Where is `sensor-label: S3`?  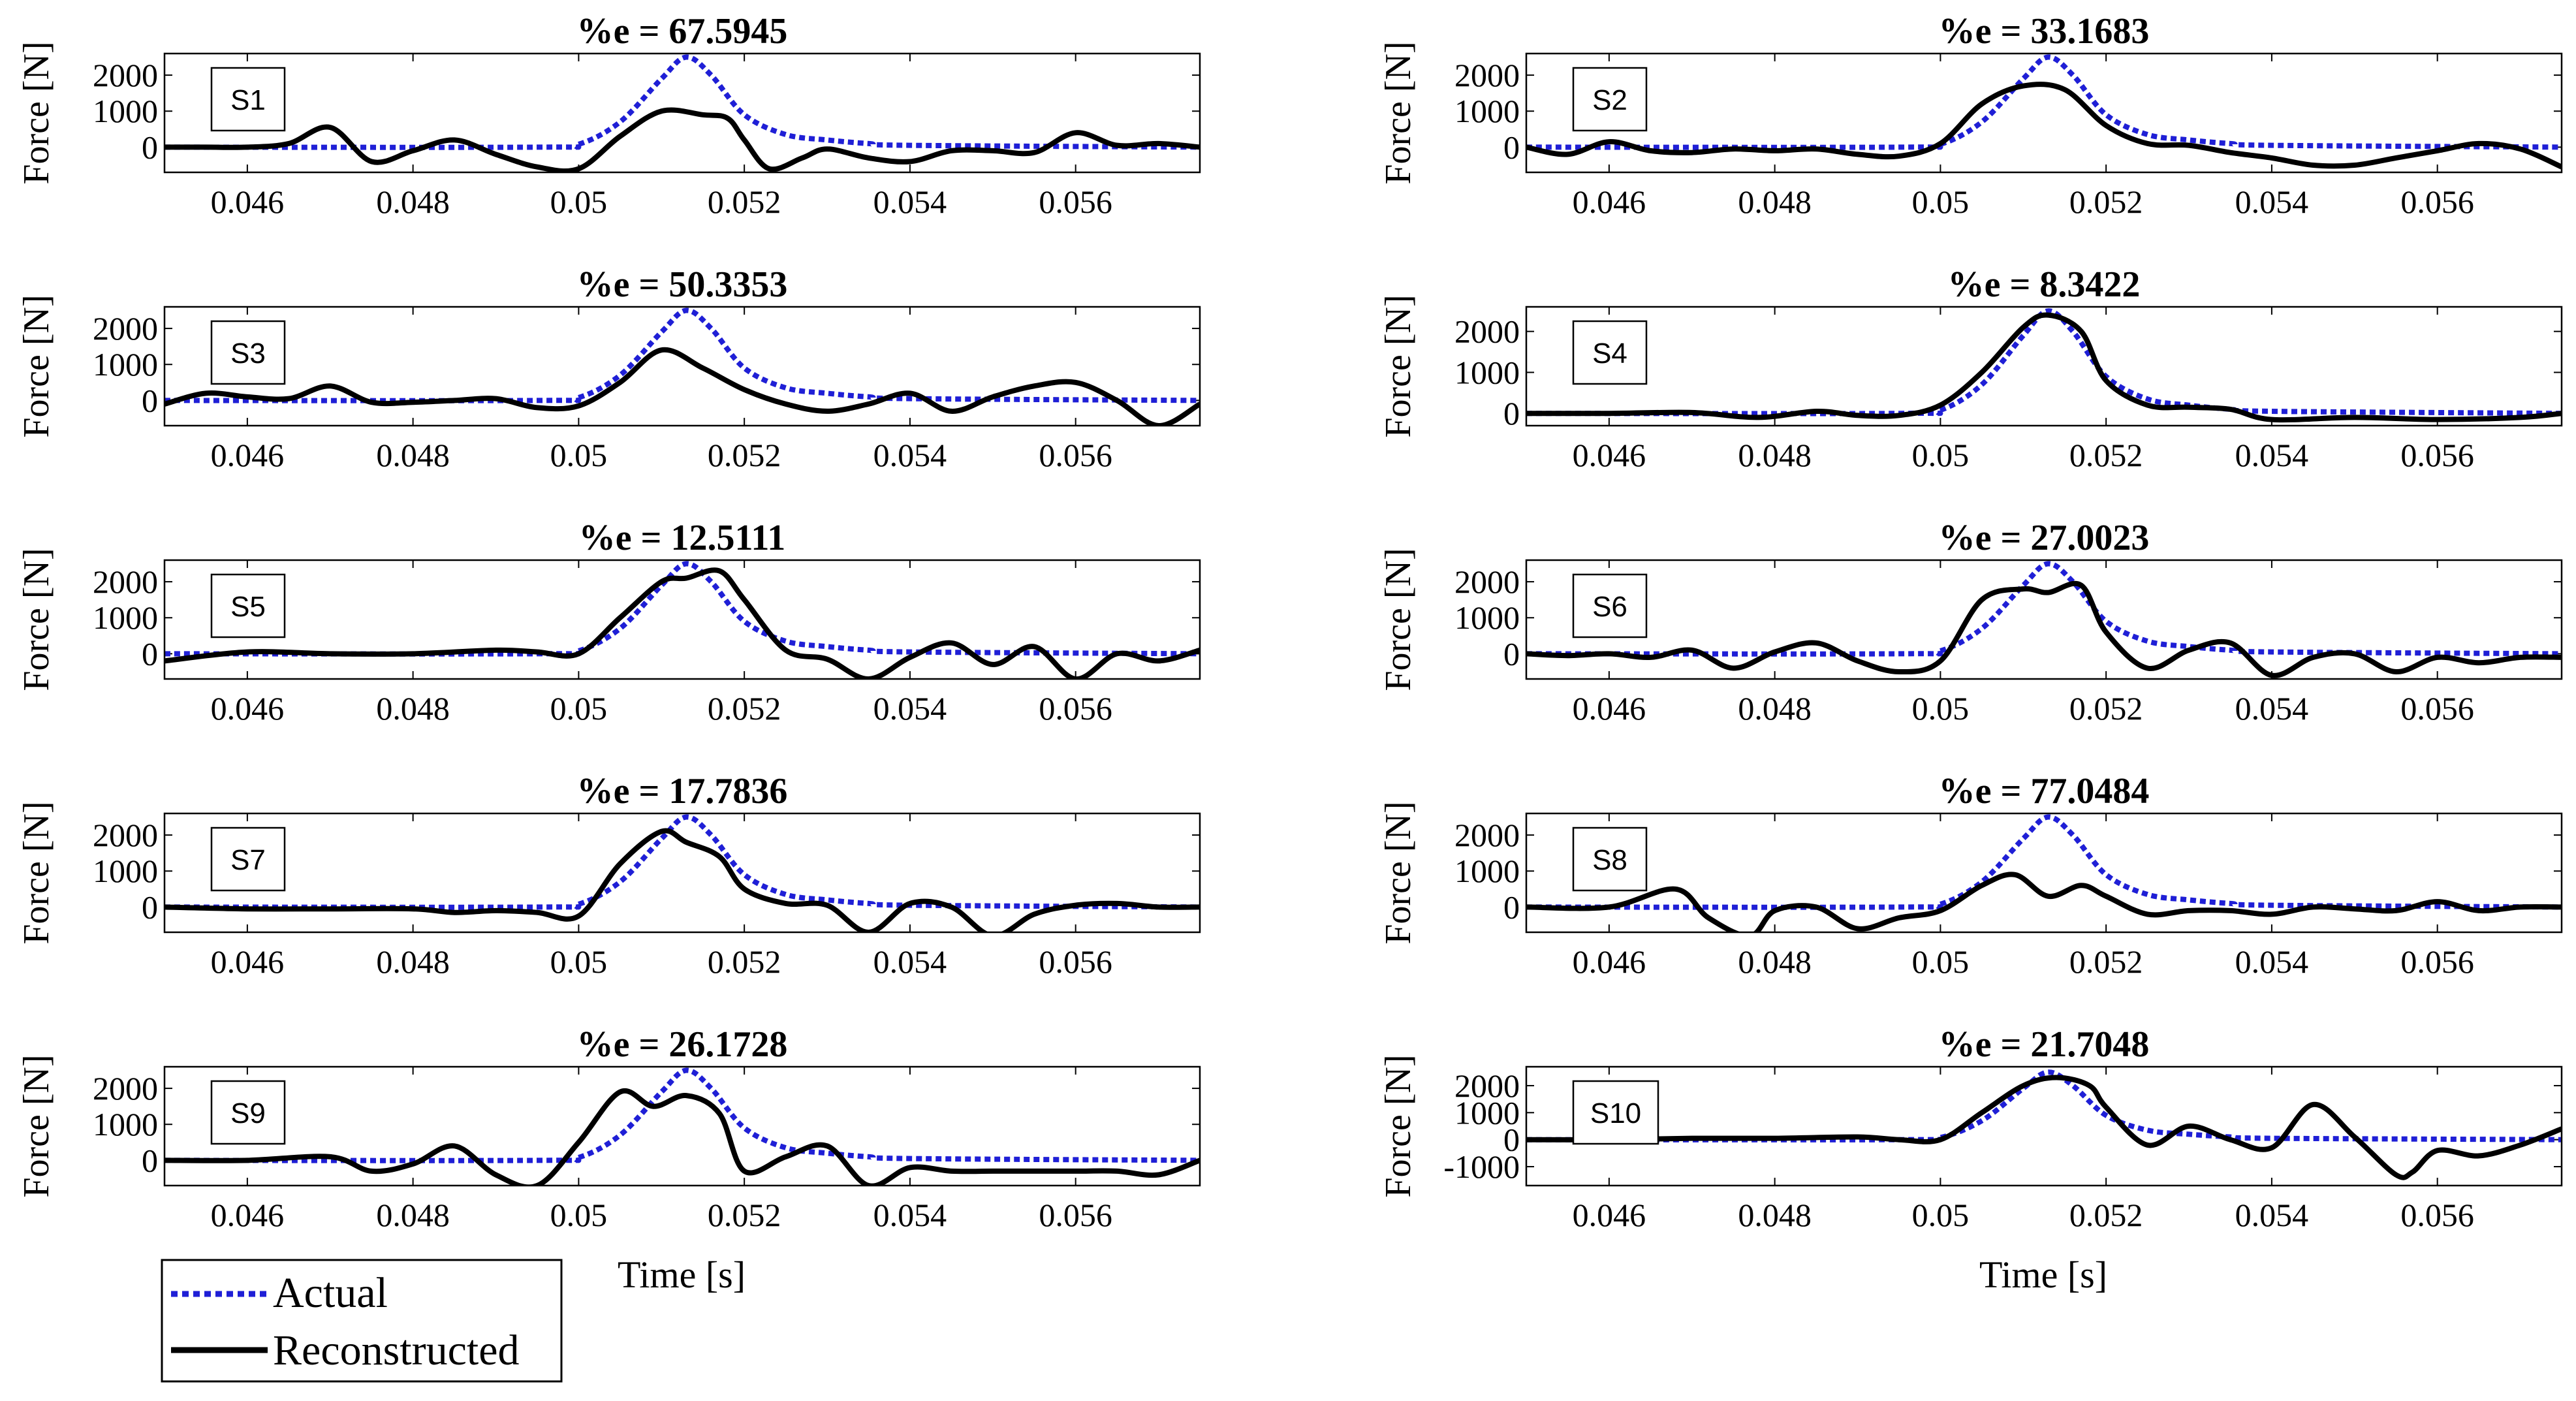 sensor-label: S3 is located at coordinates (248, 354).